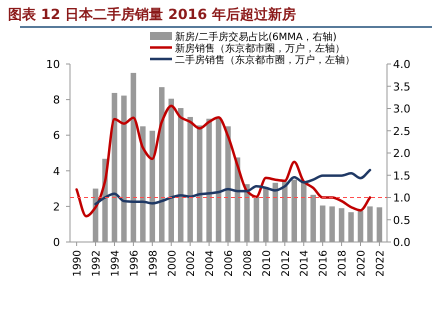 This screenshot has width=444, height=320. I want to click on x-tick-label: 2012, so click(286, 263).